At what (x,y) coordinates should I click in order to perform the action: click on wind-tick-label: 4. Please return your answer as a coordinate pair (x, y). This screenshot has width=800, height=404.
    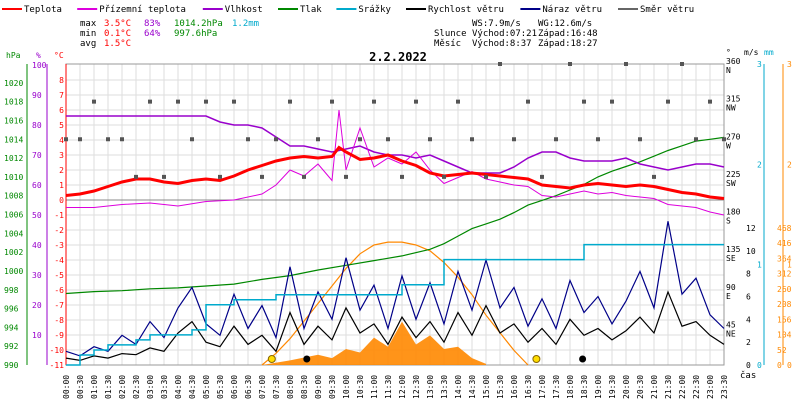
    Looking at the image, I should click on (748, 319).